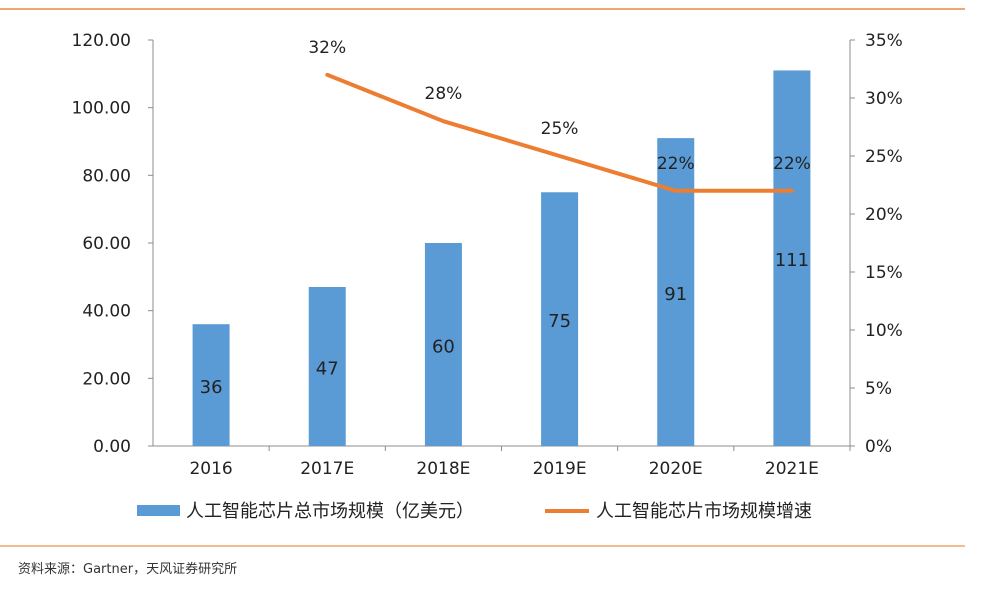  I want to click on left-tick-label: 0.00, so click(112, 447).